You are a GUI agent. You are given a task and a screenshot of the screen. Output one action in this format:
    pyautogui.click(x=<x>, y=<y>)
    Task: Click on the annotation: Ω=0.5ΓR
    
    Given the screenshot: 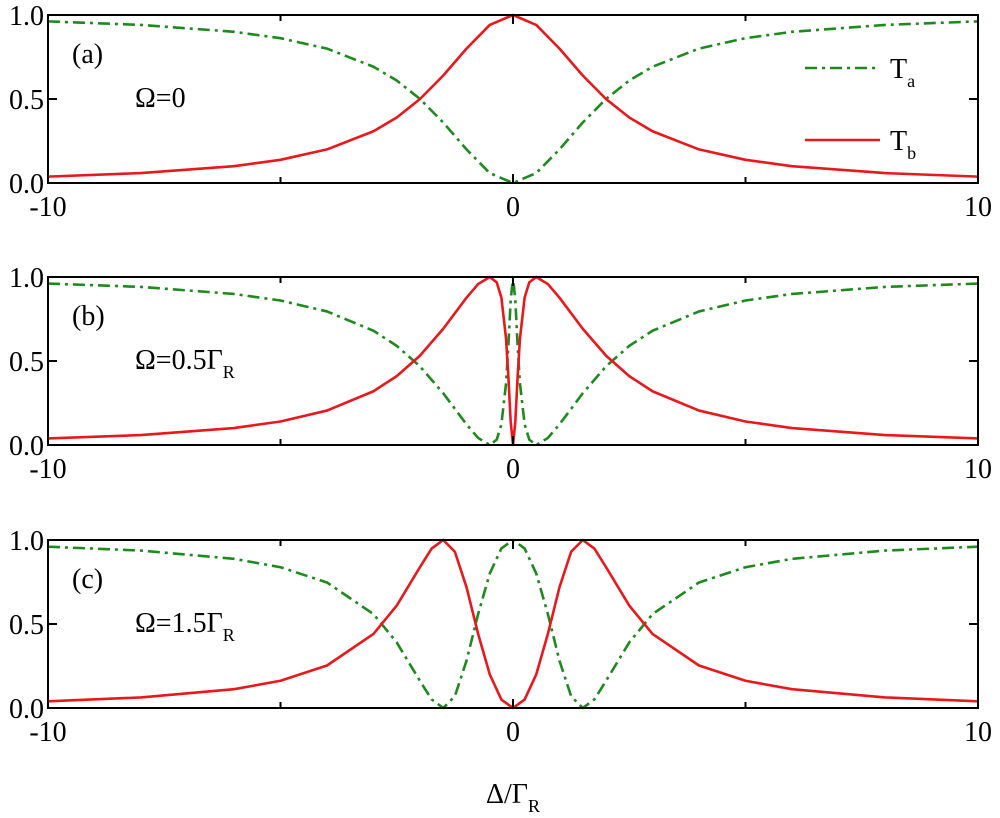 What is the action you would take?
    pyautogui.click(x=185, y=363)
    